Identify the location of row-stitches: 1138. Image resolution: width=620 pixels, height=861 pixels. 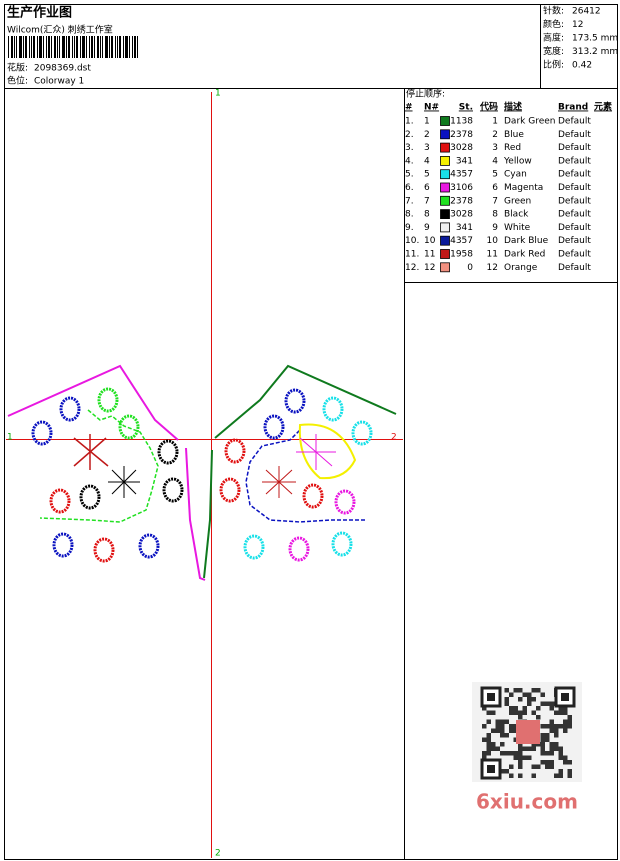
(461, 122).